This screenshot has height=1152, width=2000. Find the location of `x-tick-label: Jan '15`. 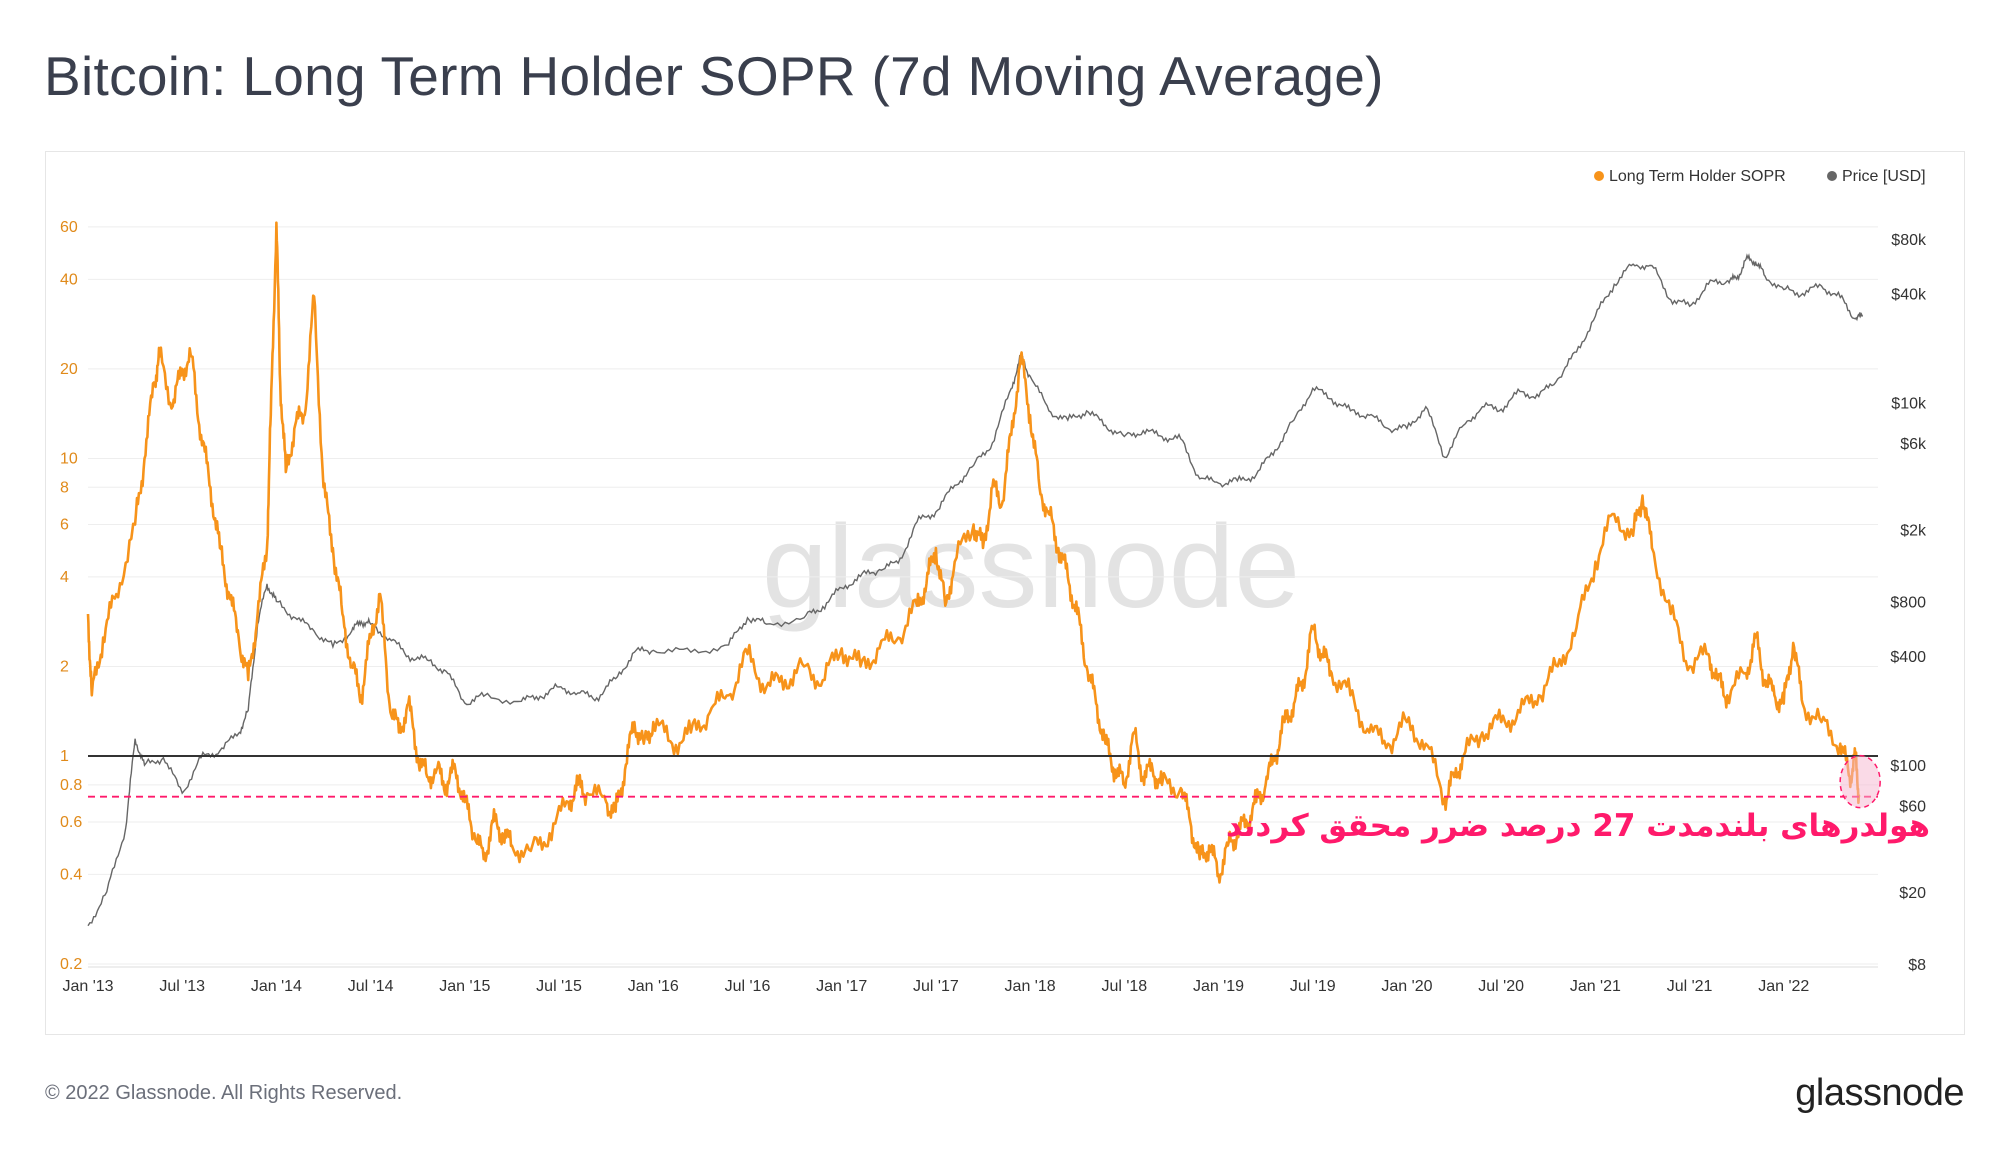

x-tick-label: Jan '15 is located at coordinates (464, 986).